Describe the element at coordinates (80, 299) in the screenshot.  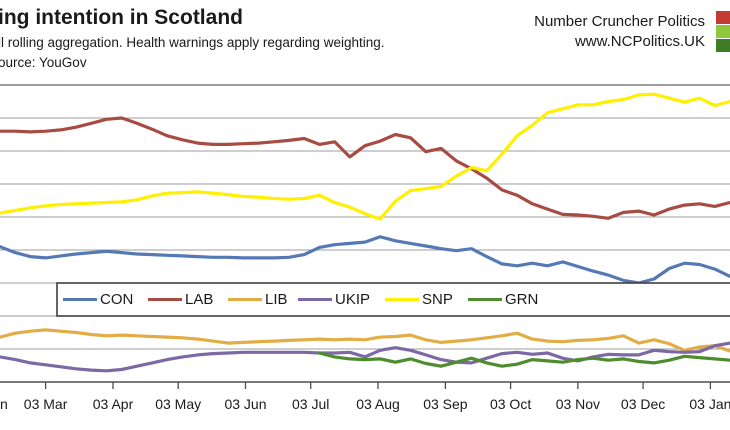
I see `legend-swatch-con` at that location.